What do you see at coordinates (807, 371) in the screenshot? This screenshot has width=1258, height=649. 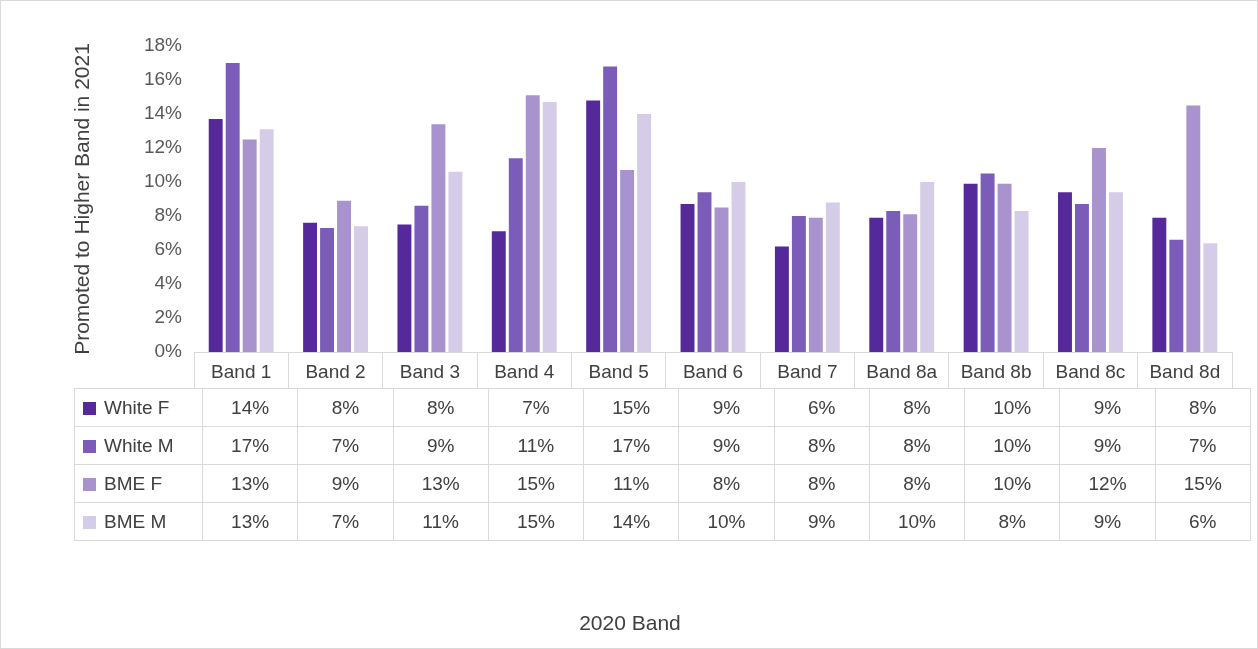 I see `x-tick-label: Band 7` at bounding box center [807, 371].